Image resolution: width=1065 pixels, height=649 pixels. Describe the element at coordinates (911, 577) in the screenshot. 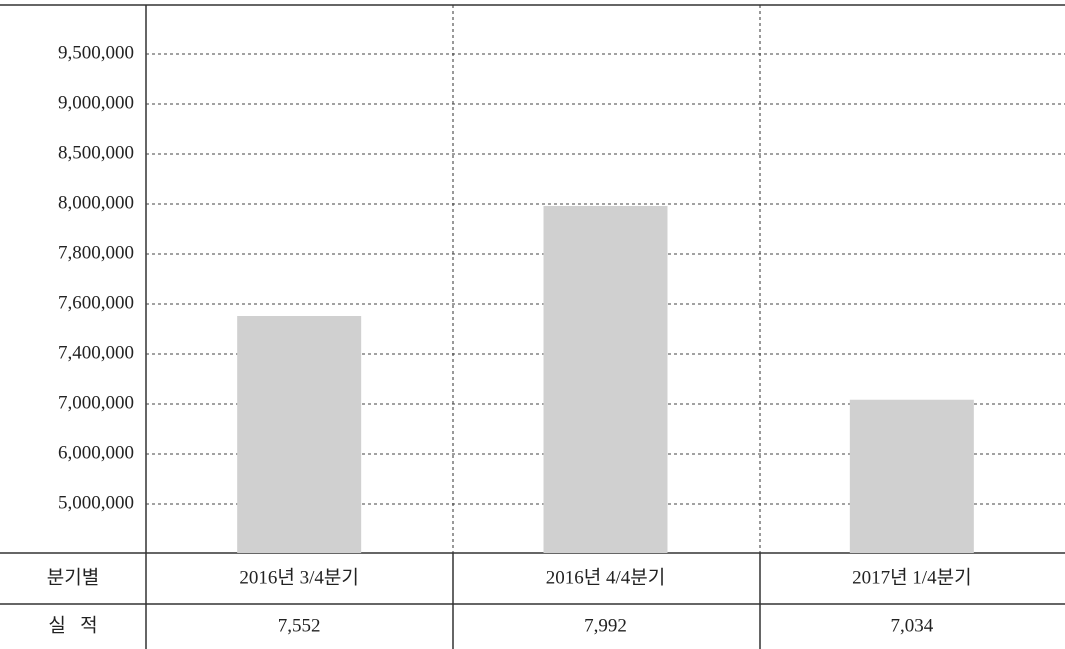

I see `category-label: 2017년 1/4분기` at that location.